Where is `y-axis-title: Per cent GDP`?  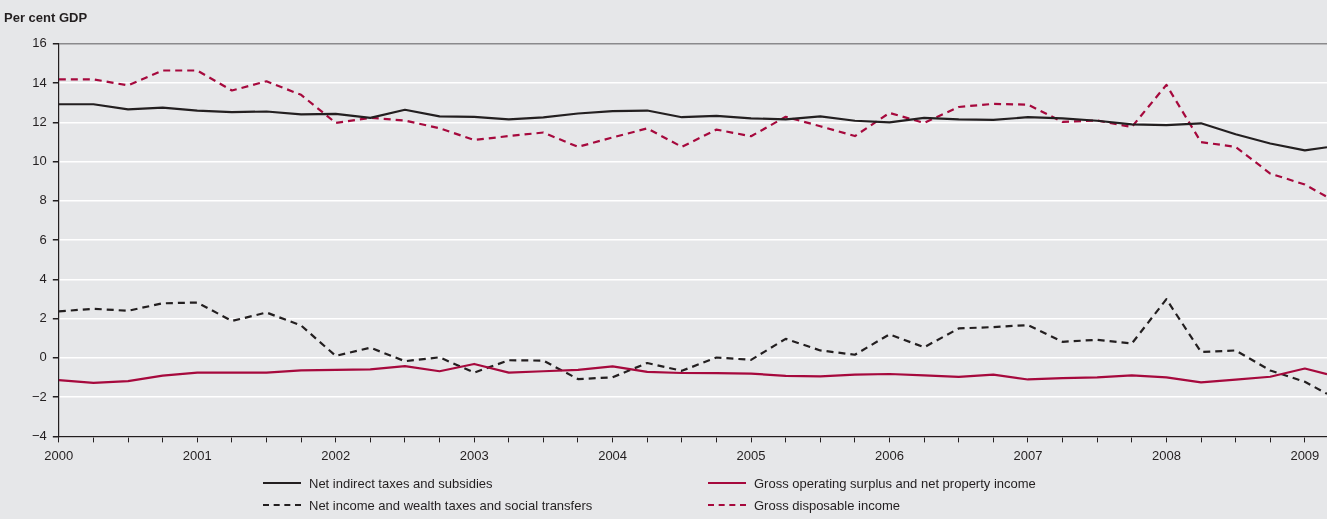
y-axis-title: Per cent GDP is located at coordinates (46, 17).